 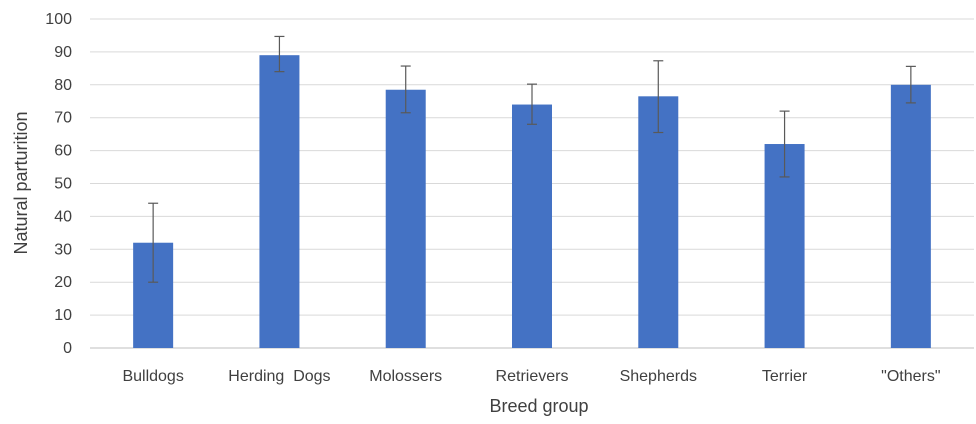 I want to click on x-tick-label: Molossers, so click(x=405, y=376).